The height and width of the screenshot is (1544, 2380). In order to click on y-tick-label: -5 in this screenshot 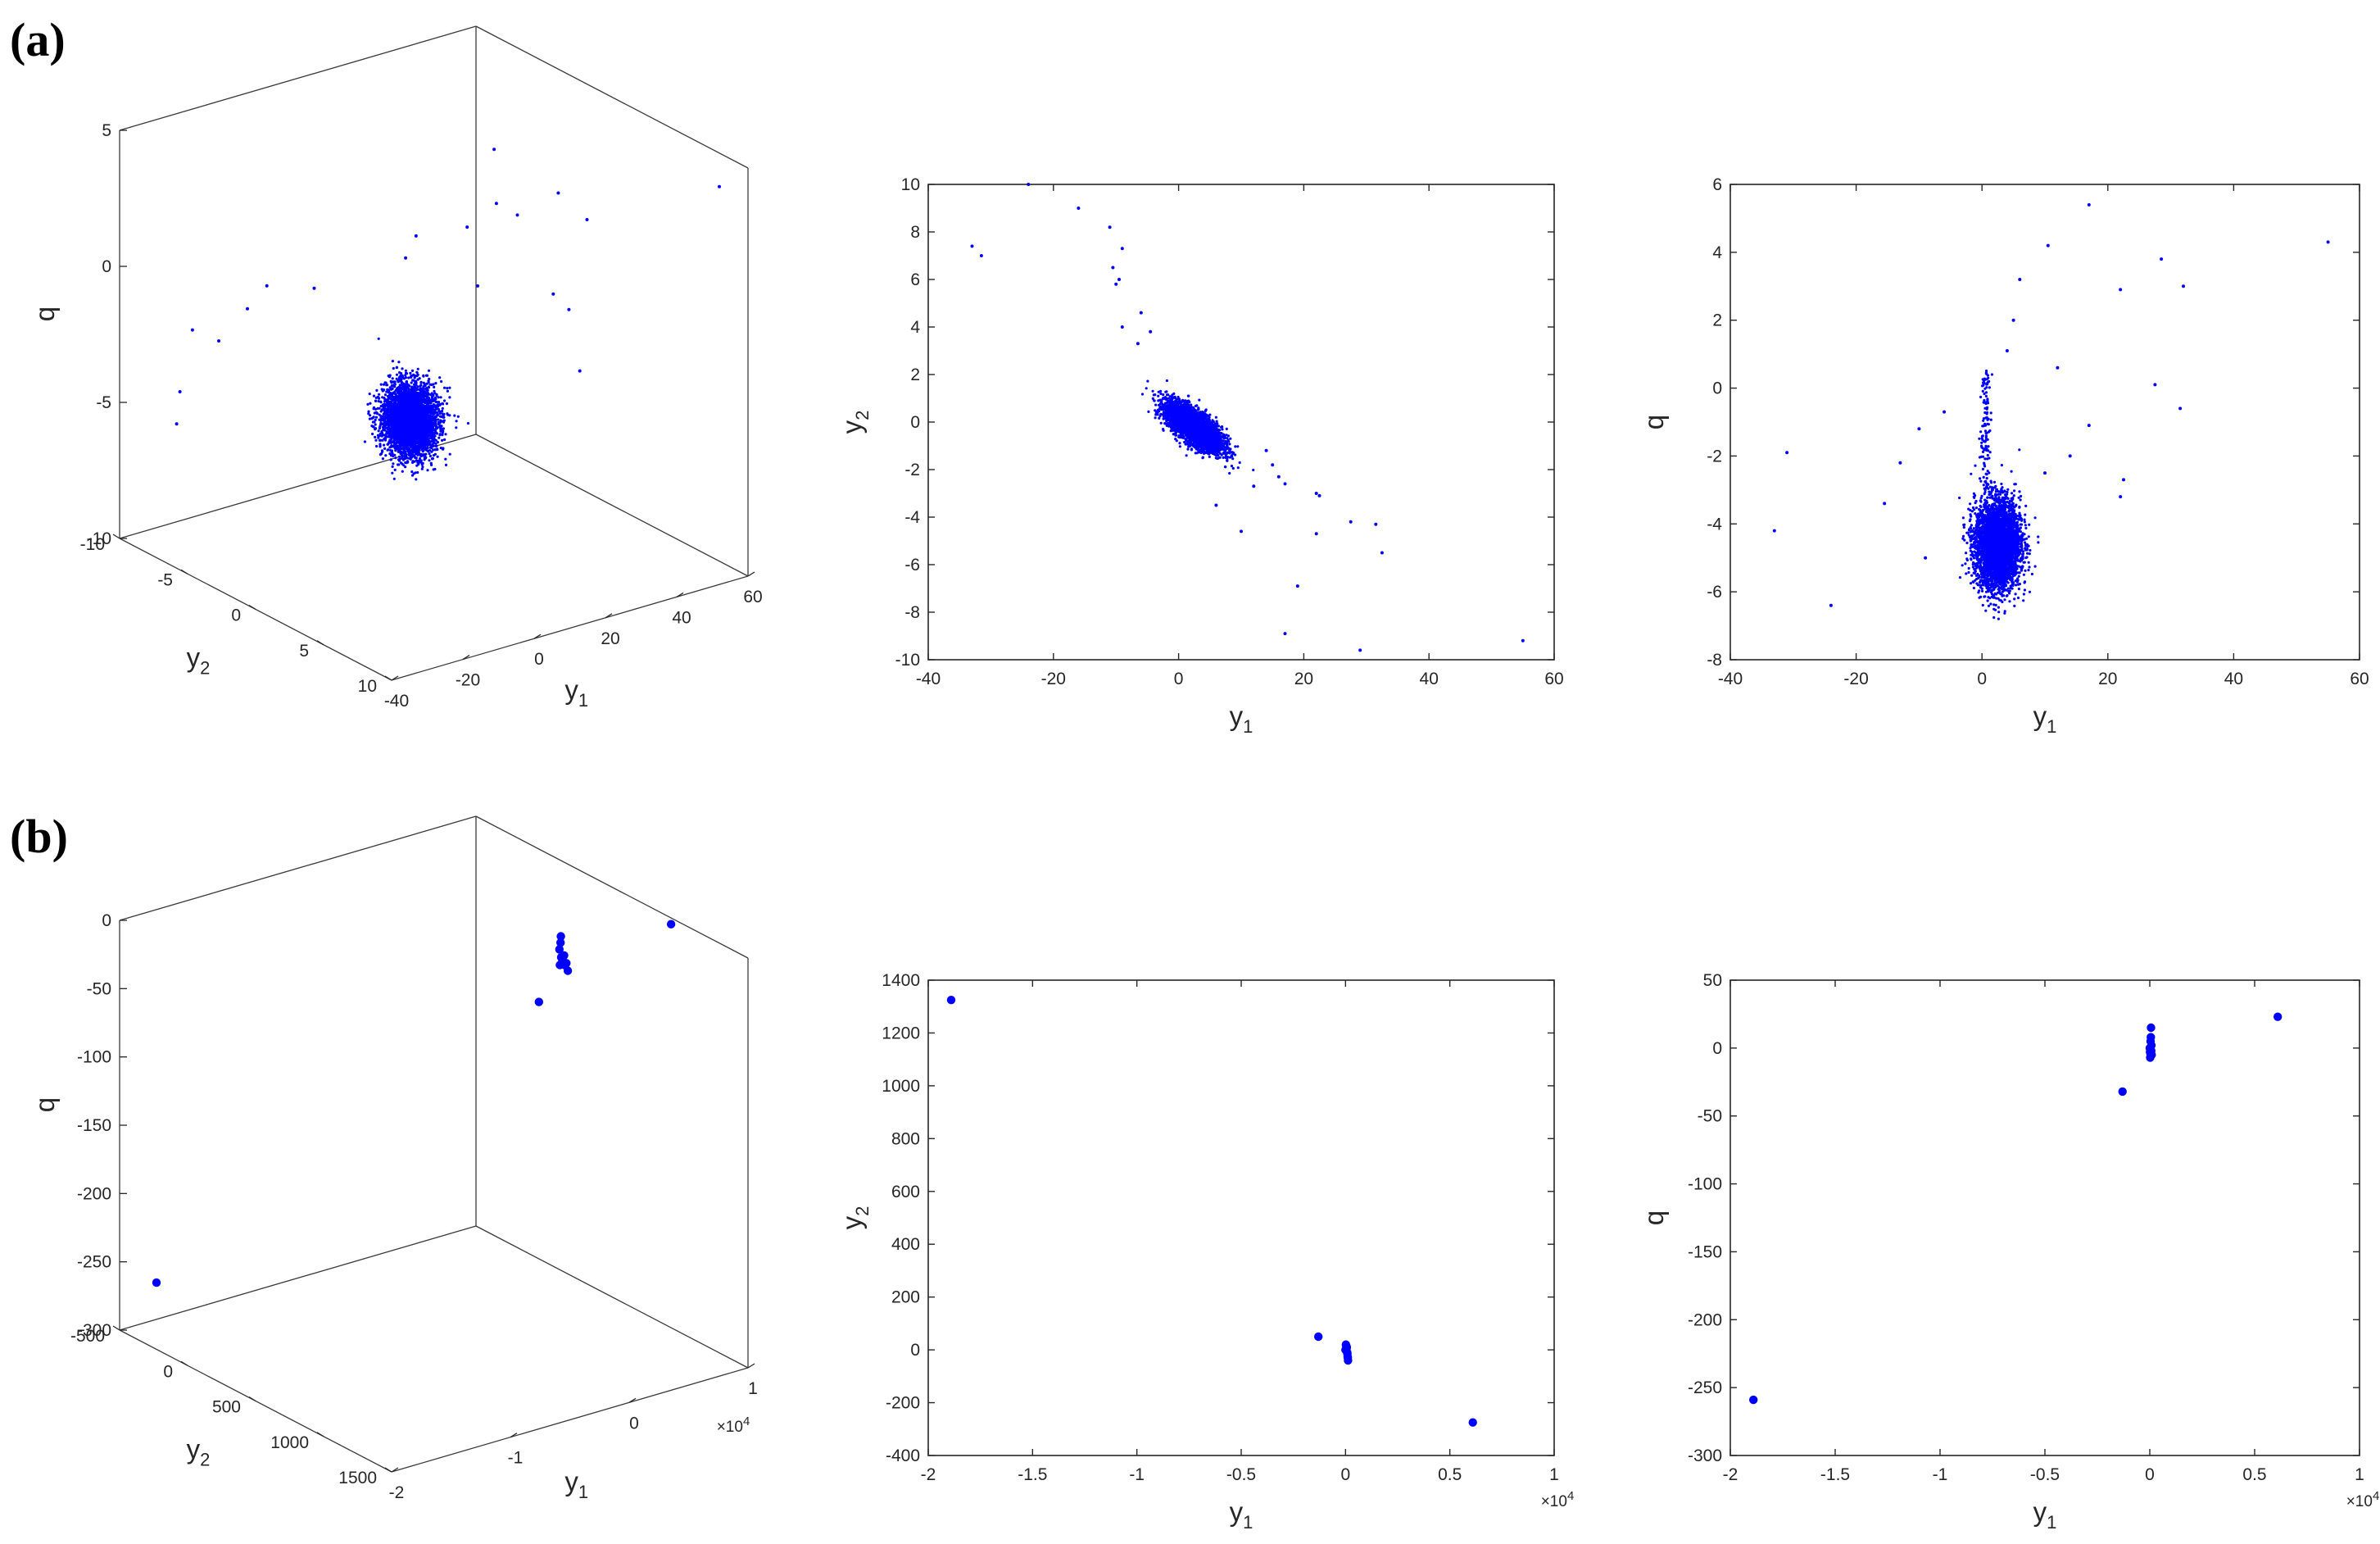, I will do `click(165, 579)`.